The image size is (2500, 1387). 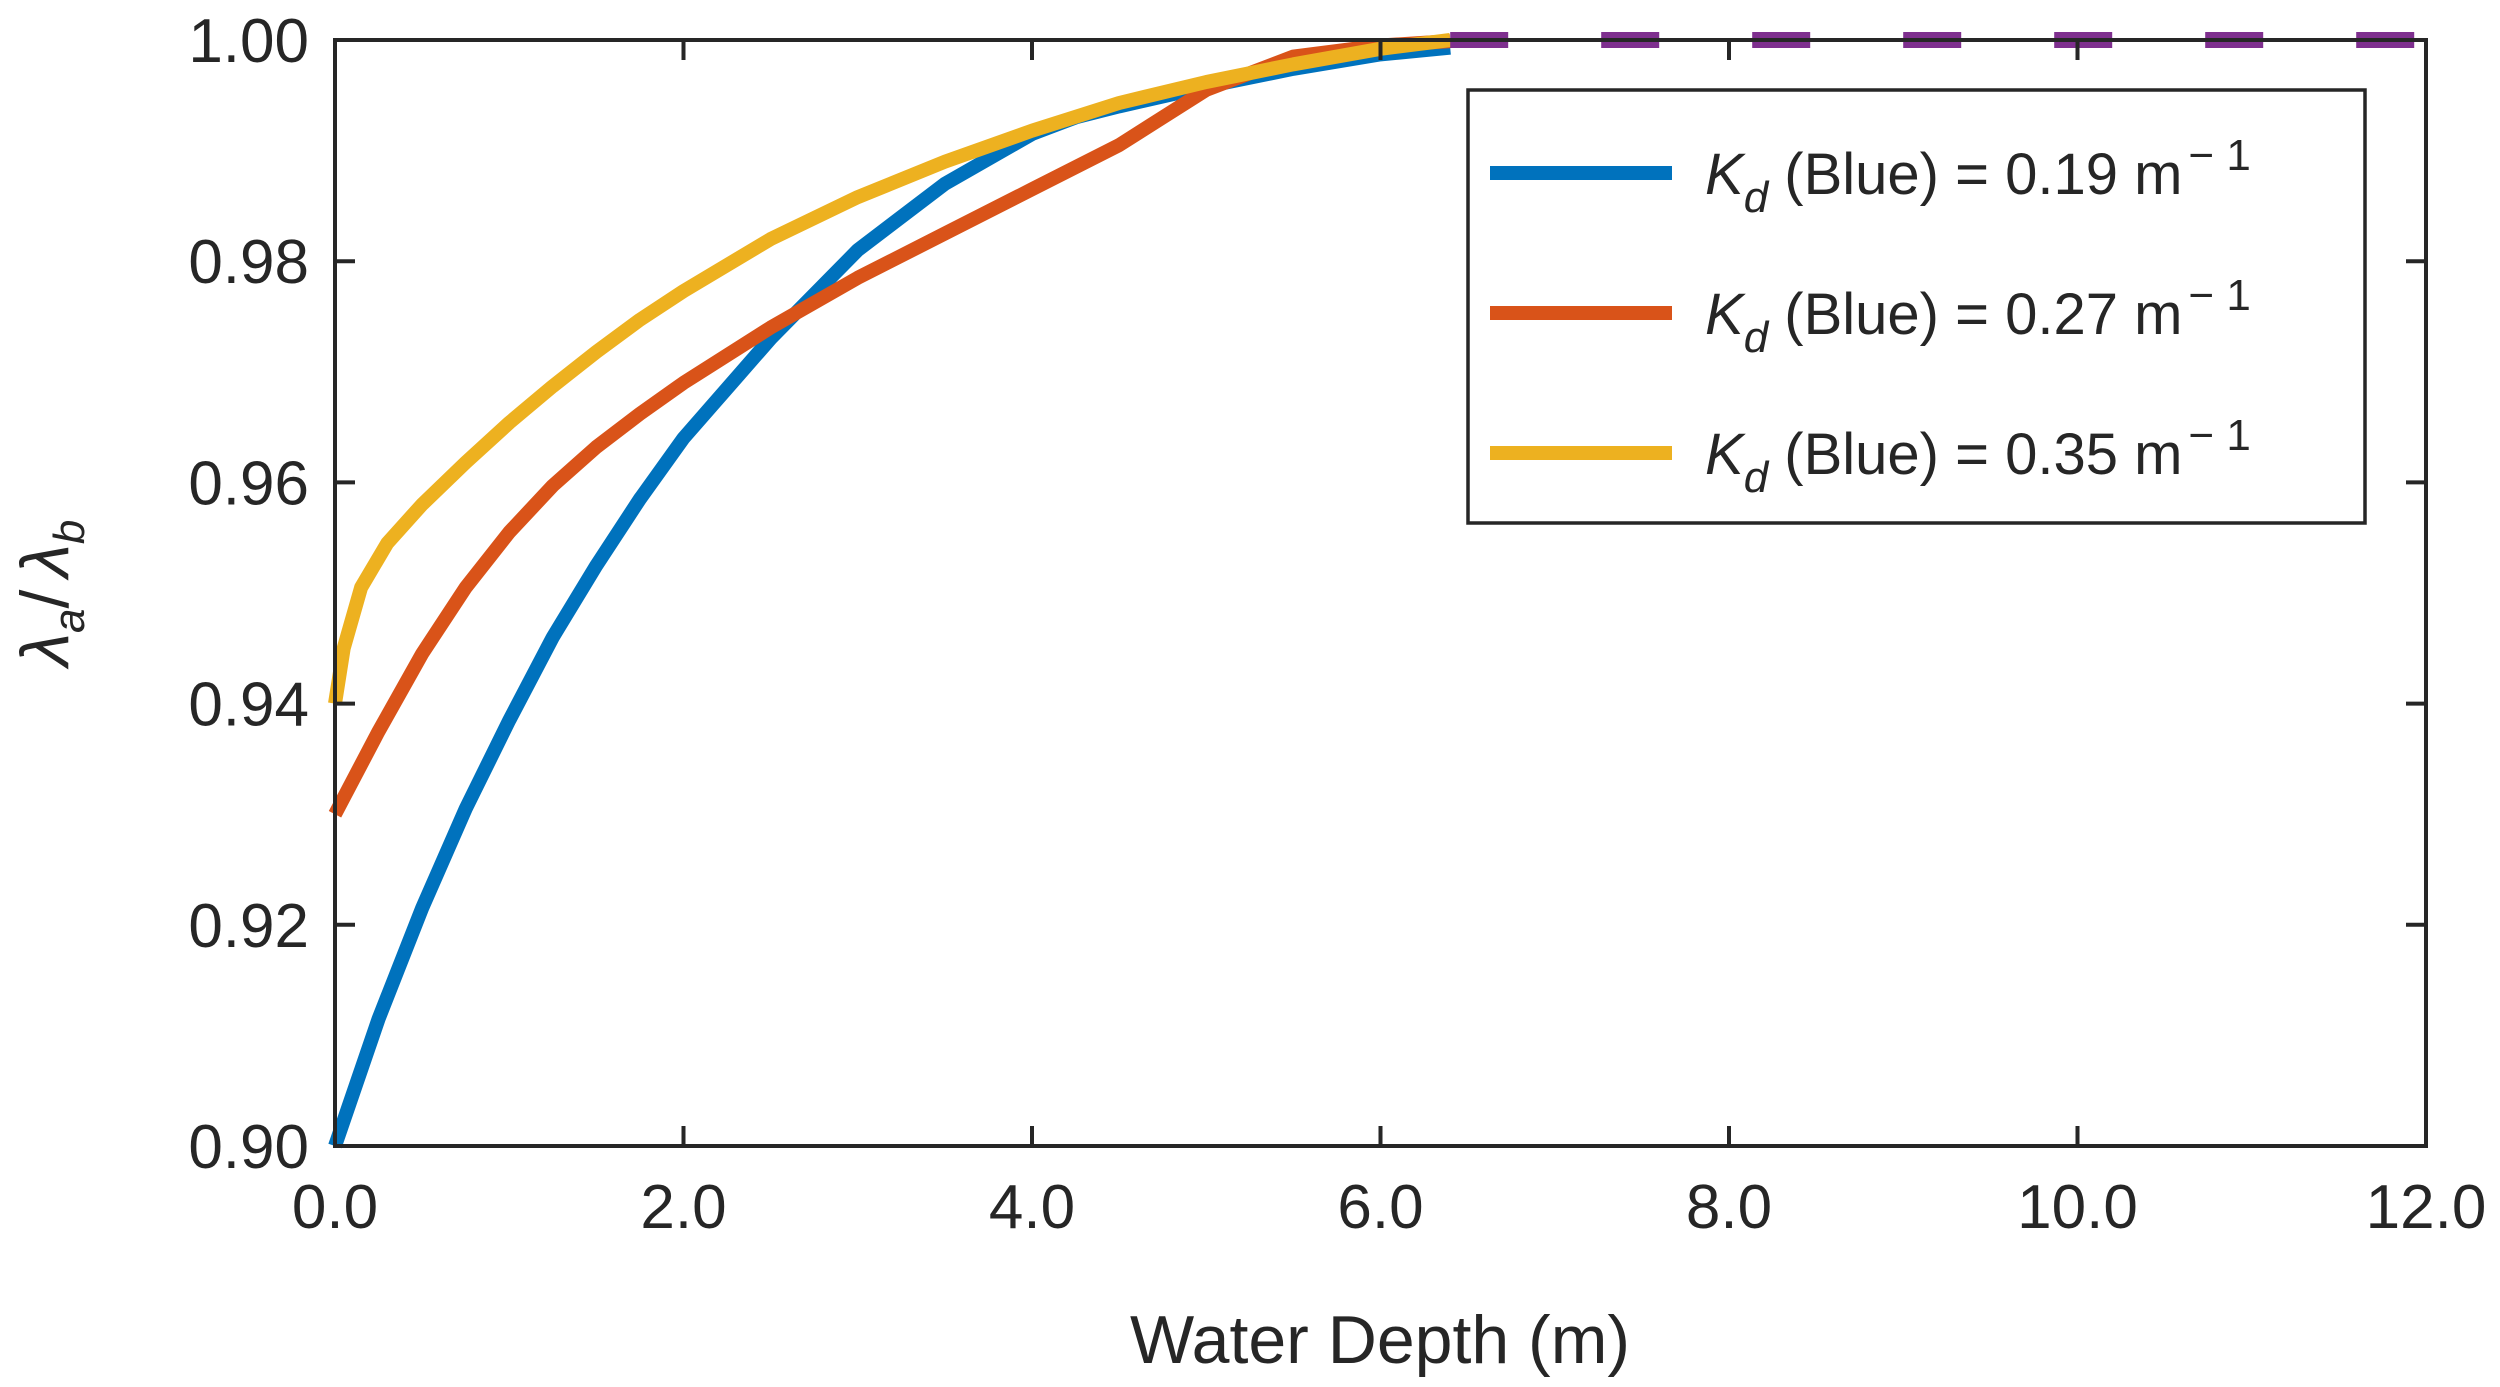 I want to click on x-tick-label: 6.0, so click(x=1380, y=1207).